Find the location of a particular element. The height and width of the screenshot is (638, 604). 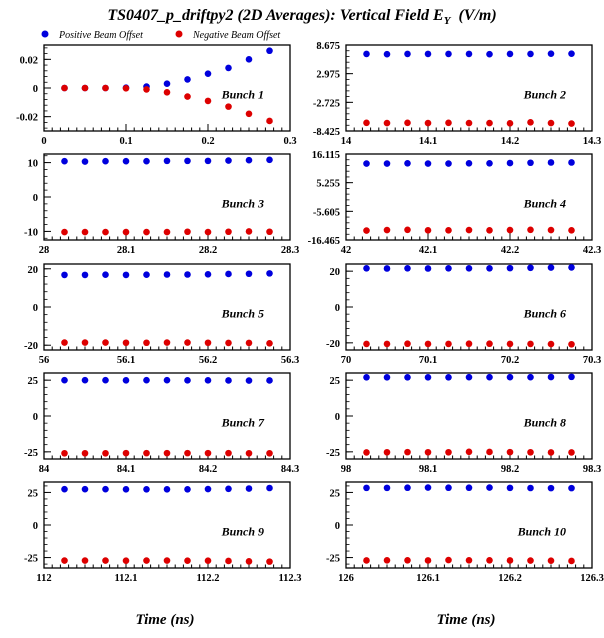

x-tick-label: 14.3 is located at coordinates (592, 141).